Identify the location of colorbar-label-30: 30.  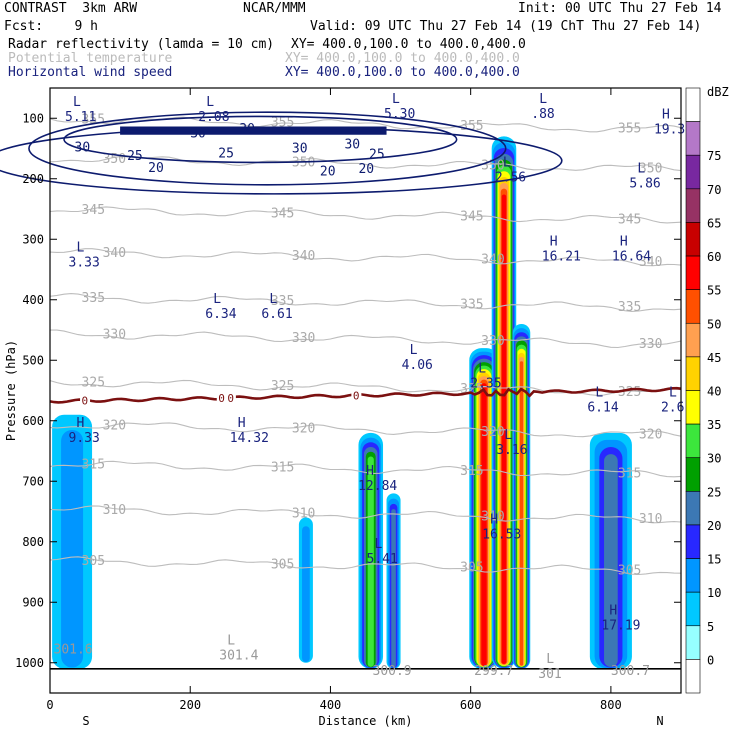
(714, 459).